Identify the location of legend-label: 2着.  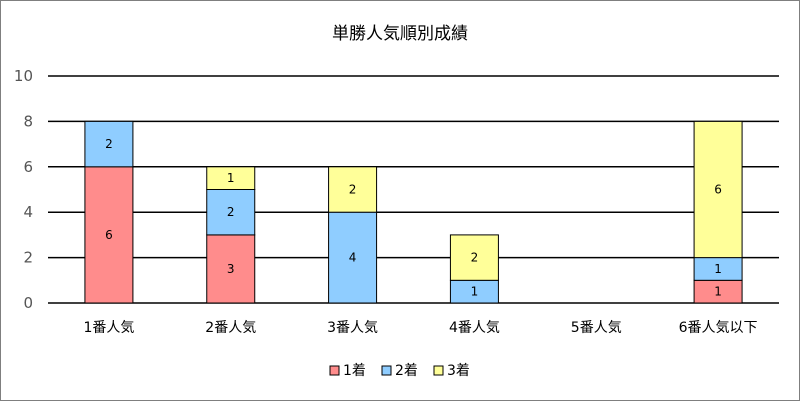
(406, 371).